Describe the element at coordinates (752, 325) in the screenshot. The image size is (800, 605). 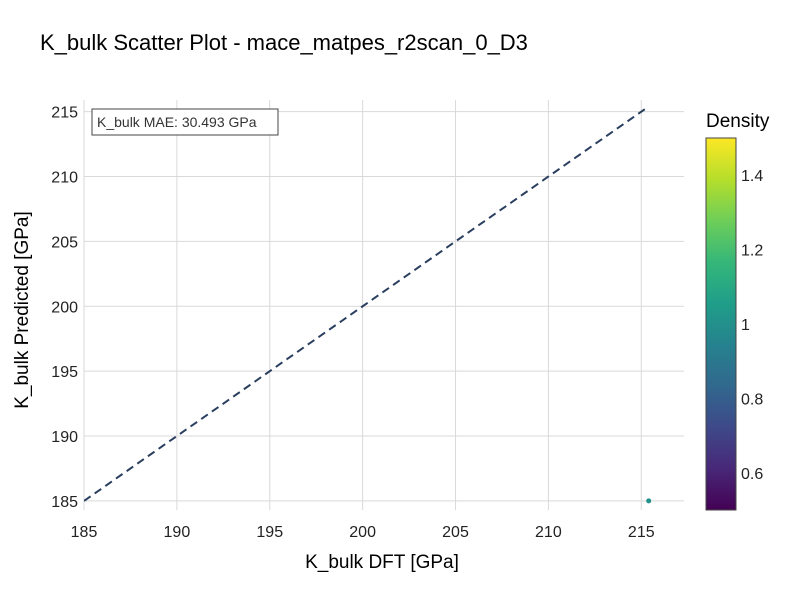
I see `colorbar-ticks: 0.6 0.8 1 1.2 1.4` at that location.